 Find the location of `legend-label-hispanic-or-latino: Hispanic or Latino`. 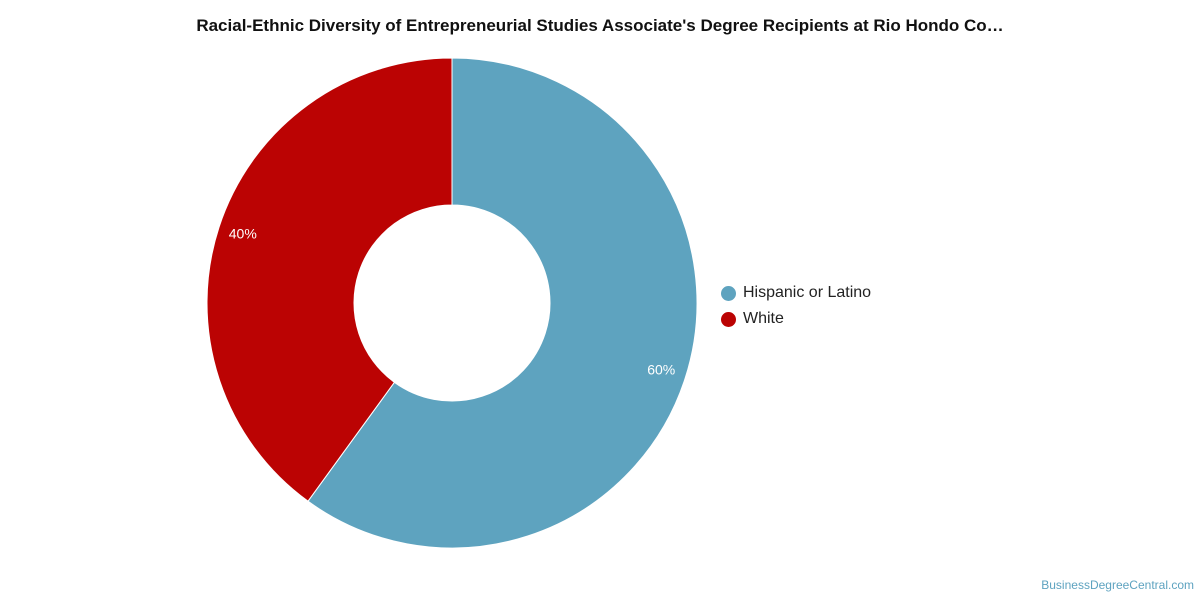

legend-label-hispanic-or-latino: Hispanic or Latino is located at coordinates (807, 292).